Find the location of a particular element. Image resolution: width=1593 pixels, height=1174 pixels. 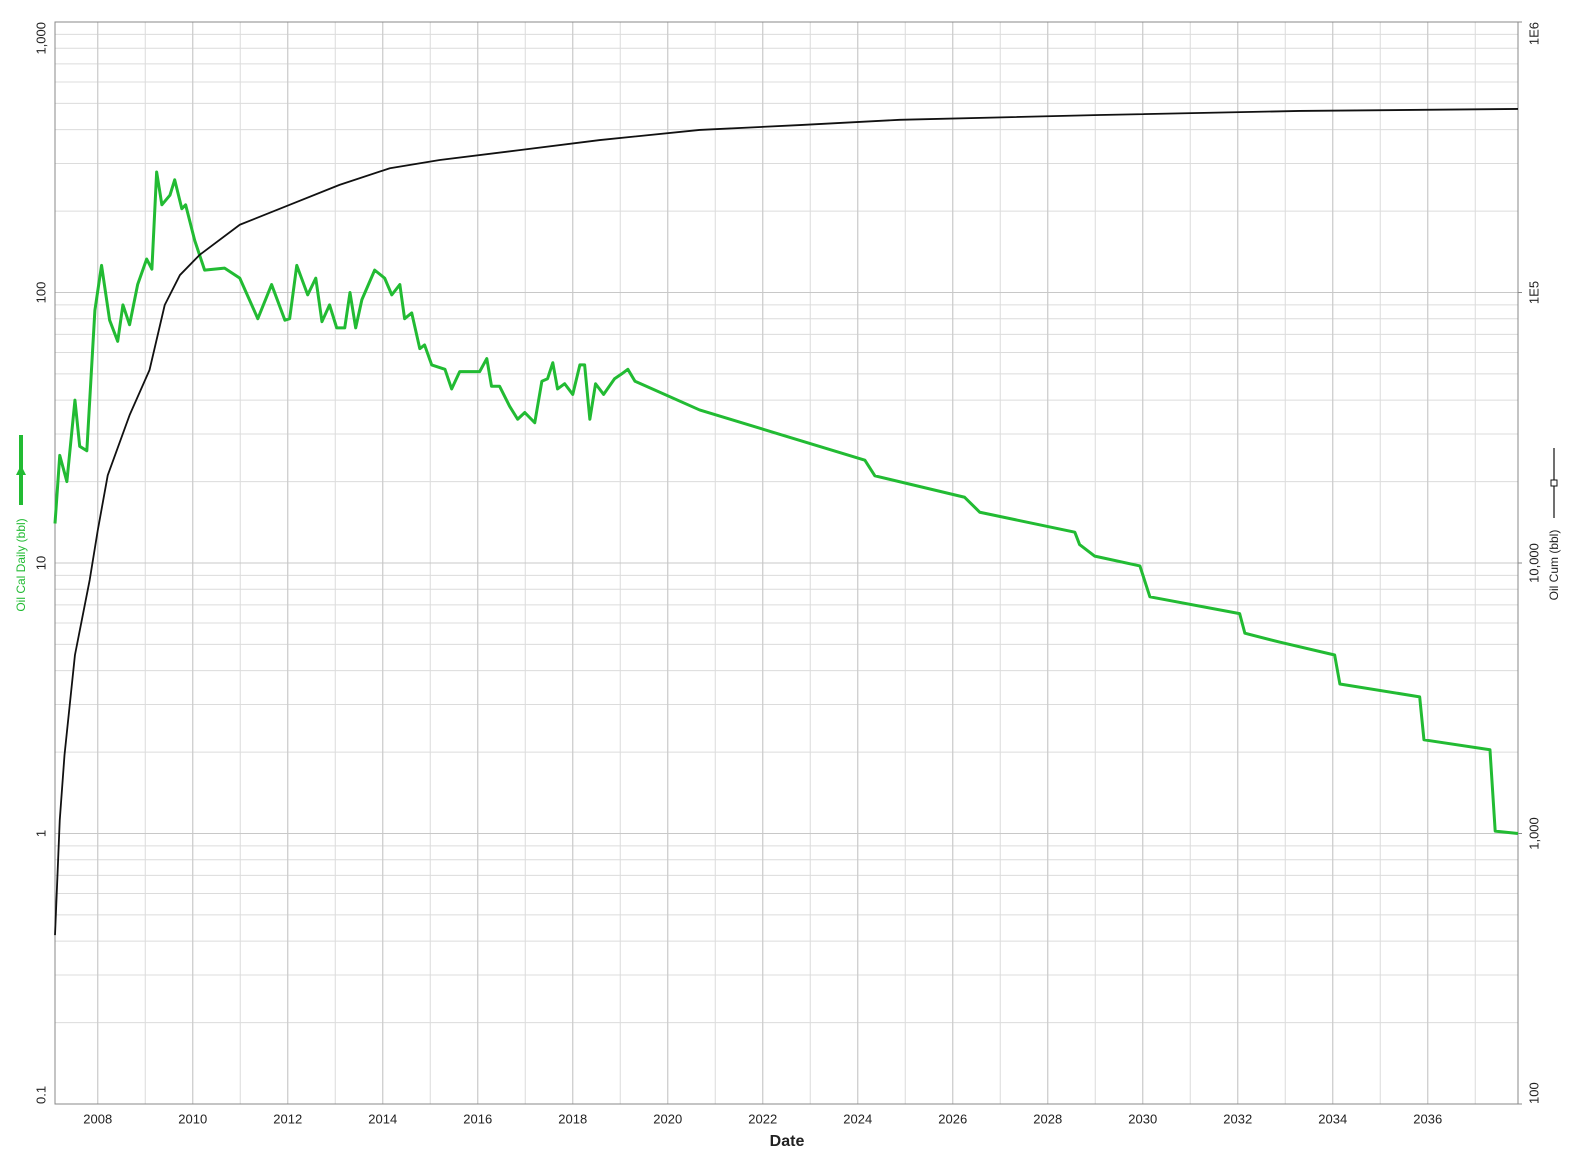

y2-legend-marker is located at coordinates (1554, 483).